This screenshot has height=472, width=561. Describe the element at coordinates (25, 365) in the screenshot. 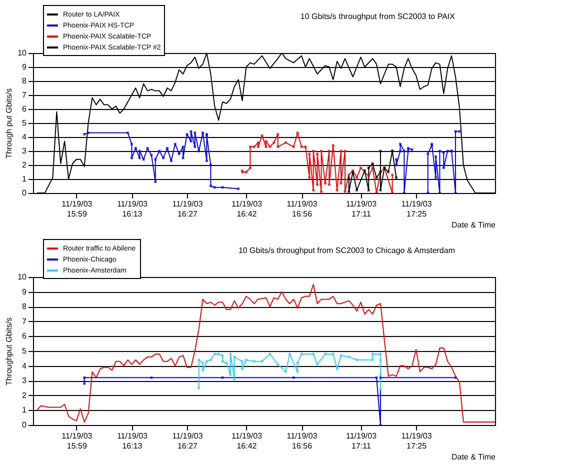

I see `y-tick-label: 4` at that location.